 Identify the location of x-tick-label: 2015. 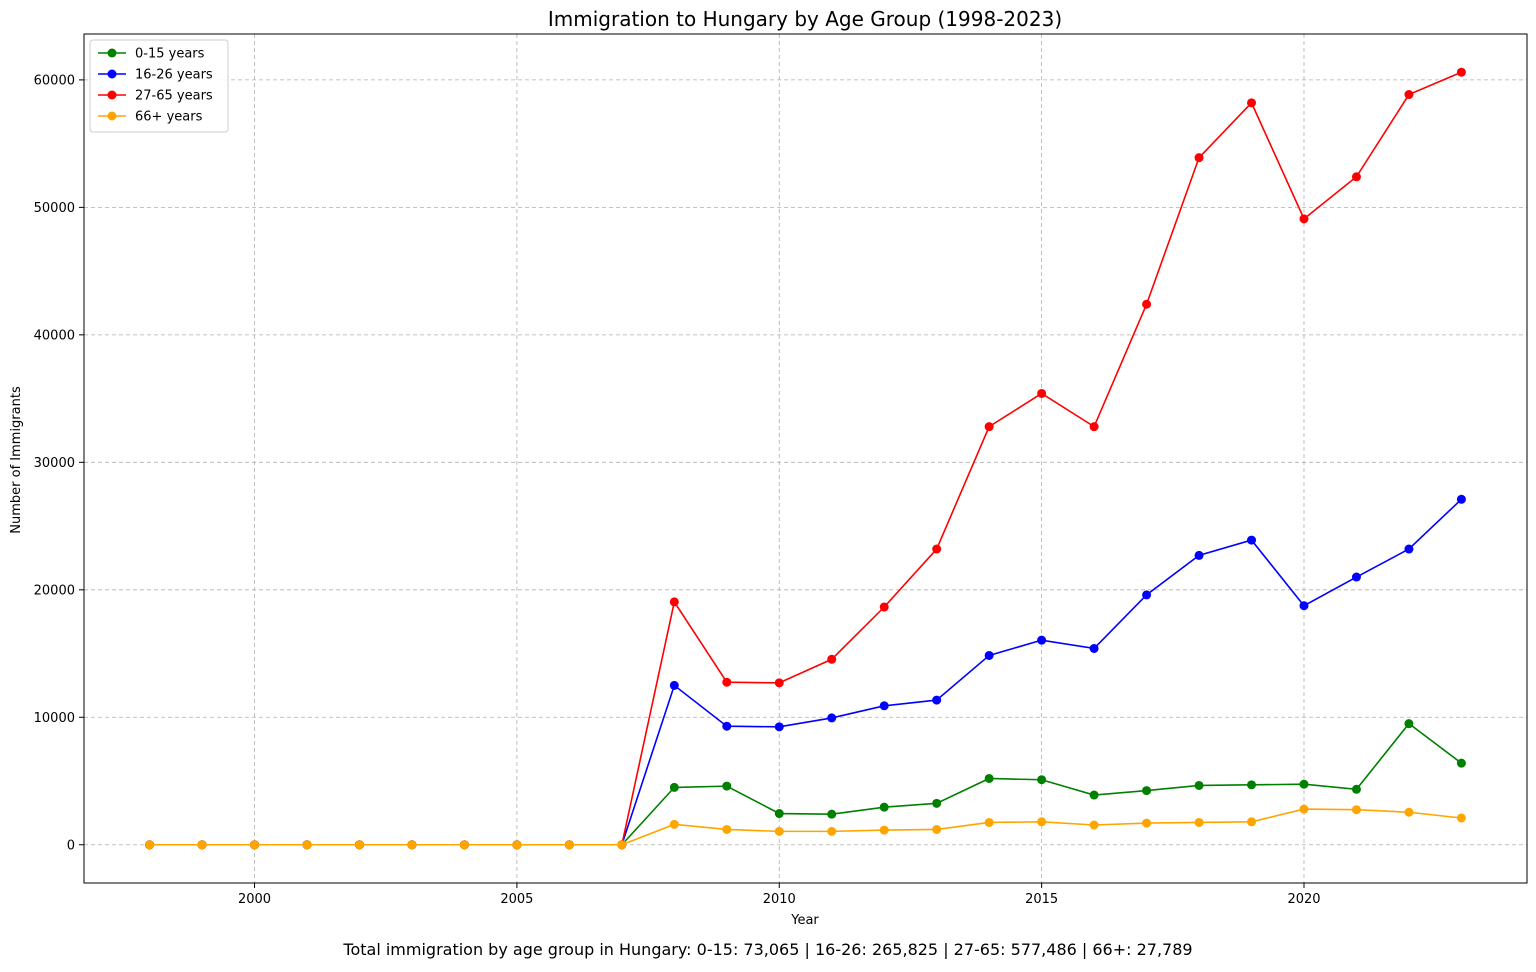
(1041, 899).